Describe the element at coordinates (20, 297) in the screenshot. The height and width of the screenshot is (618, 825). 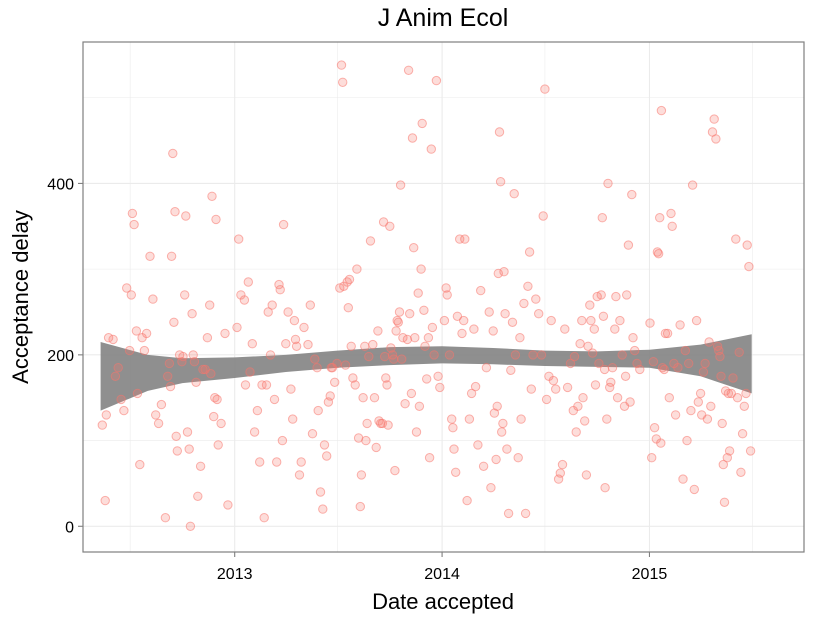
I see `y-axis-title: Acceptance delay` at that location.